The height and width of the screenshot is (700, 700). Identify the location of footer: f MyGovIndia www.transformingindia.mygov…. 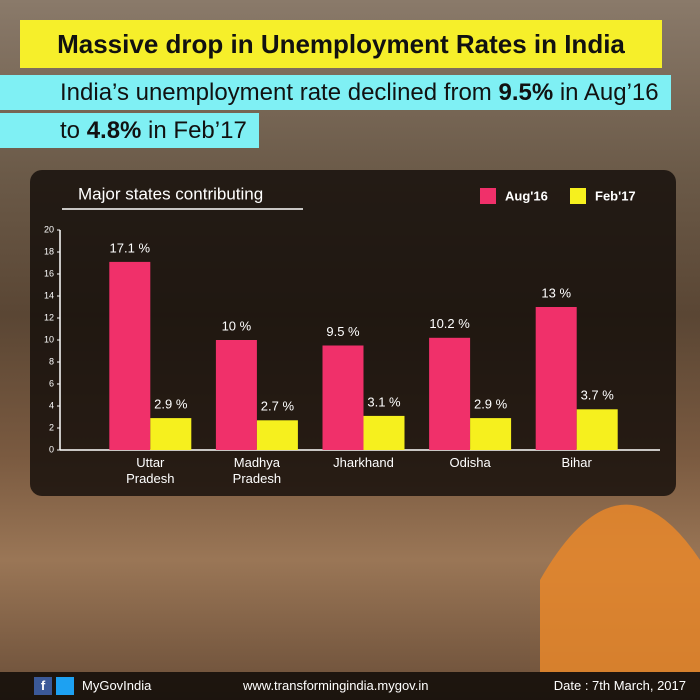
(350, 686).